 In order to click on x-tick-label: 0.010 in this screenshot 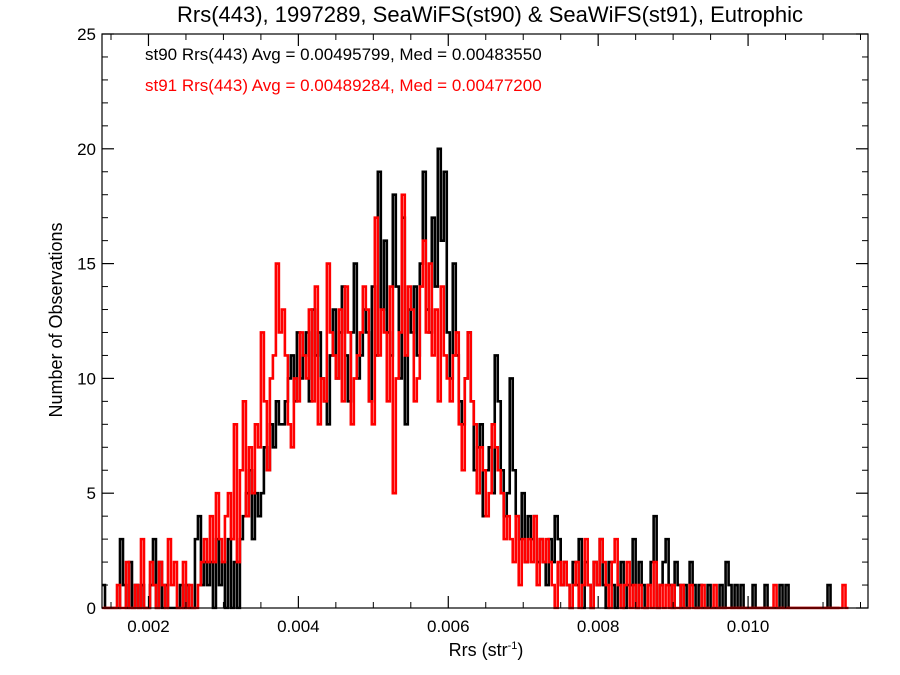, I will do `click(748, 626)`.